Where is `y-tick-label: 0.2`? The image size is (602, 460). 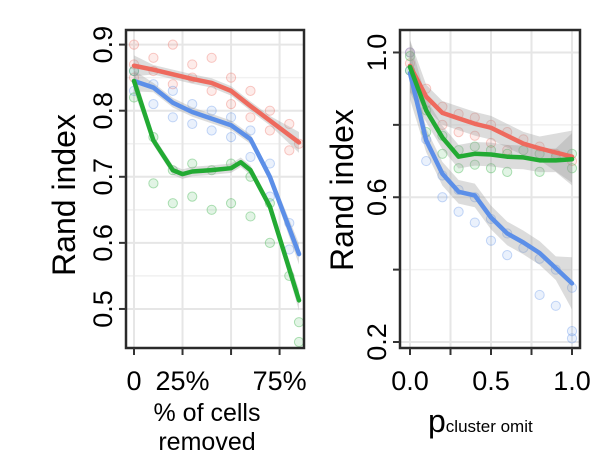
y-tick-label: 0.2 is located at coordinates (377, 342).